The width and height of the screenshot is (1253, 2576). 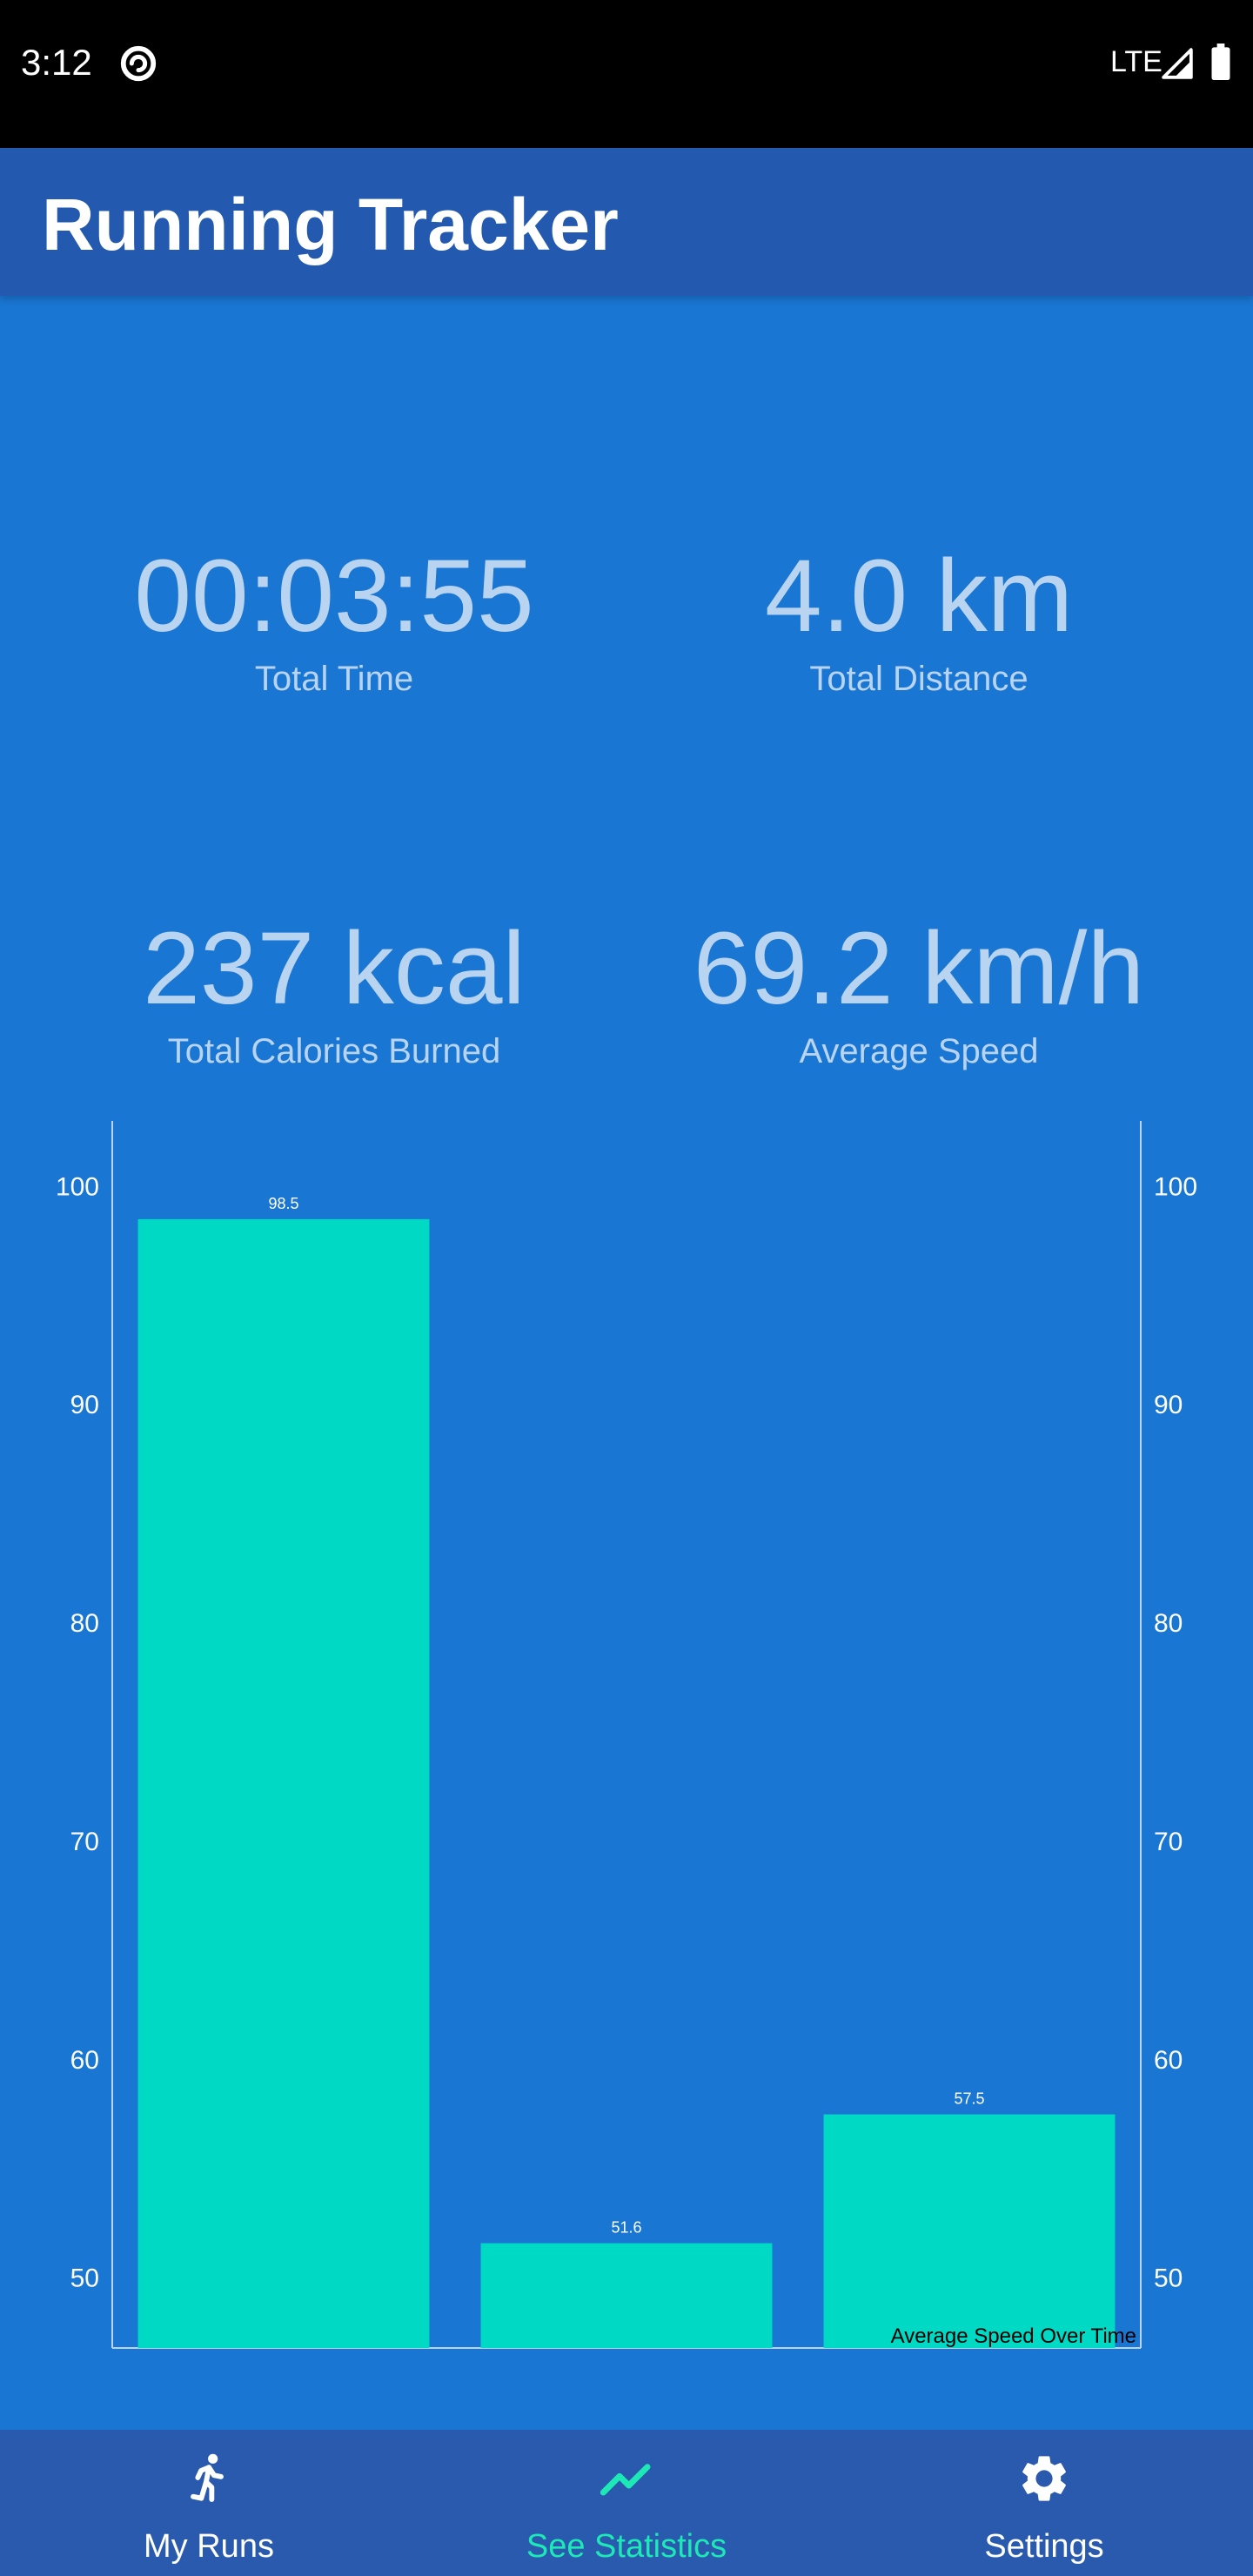 I want to click on bar-value-label: 57.5, so click(x=969, y=2099).